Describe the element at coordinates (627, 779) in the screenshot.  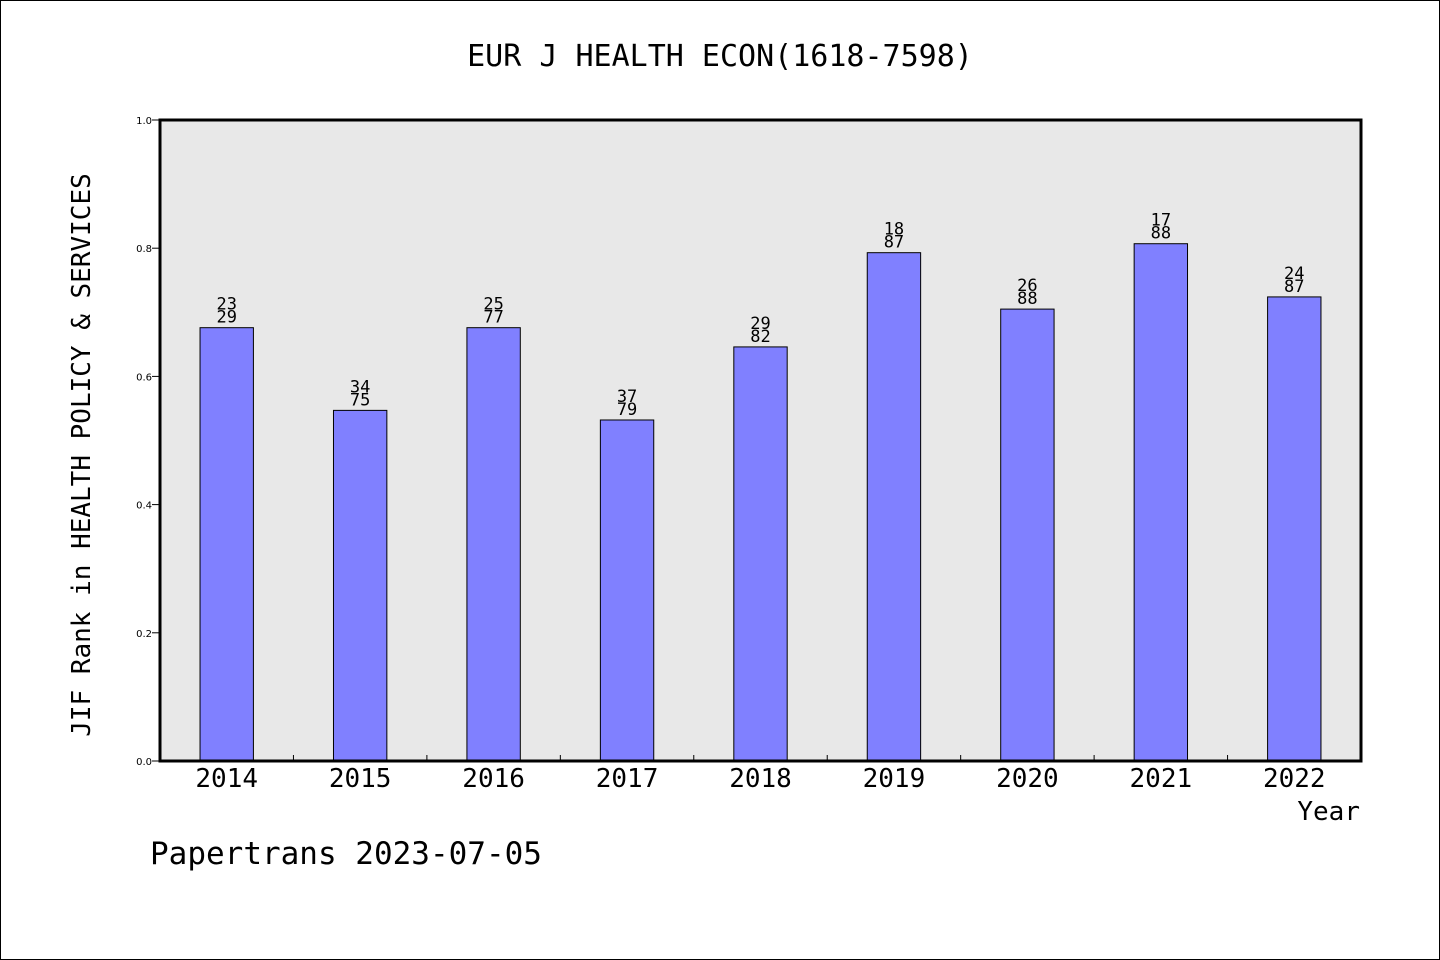
I see `x-tick-label: 2017` at that location.